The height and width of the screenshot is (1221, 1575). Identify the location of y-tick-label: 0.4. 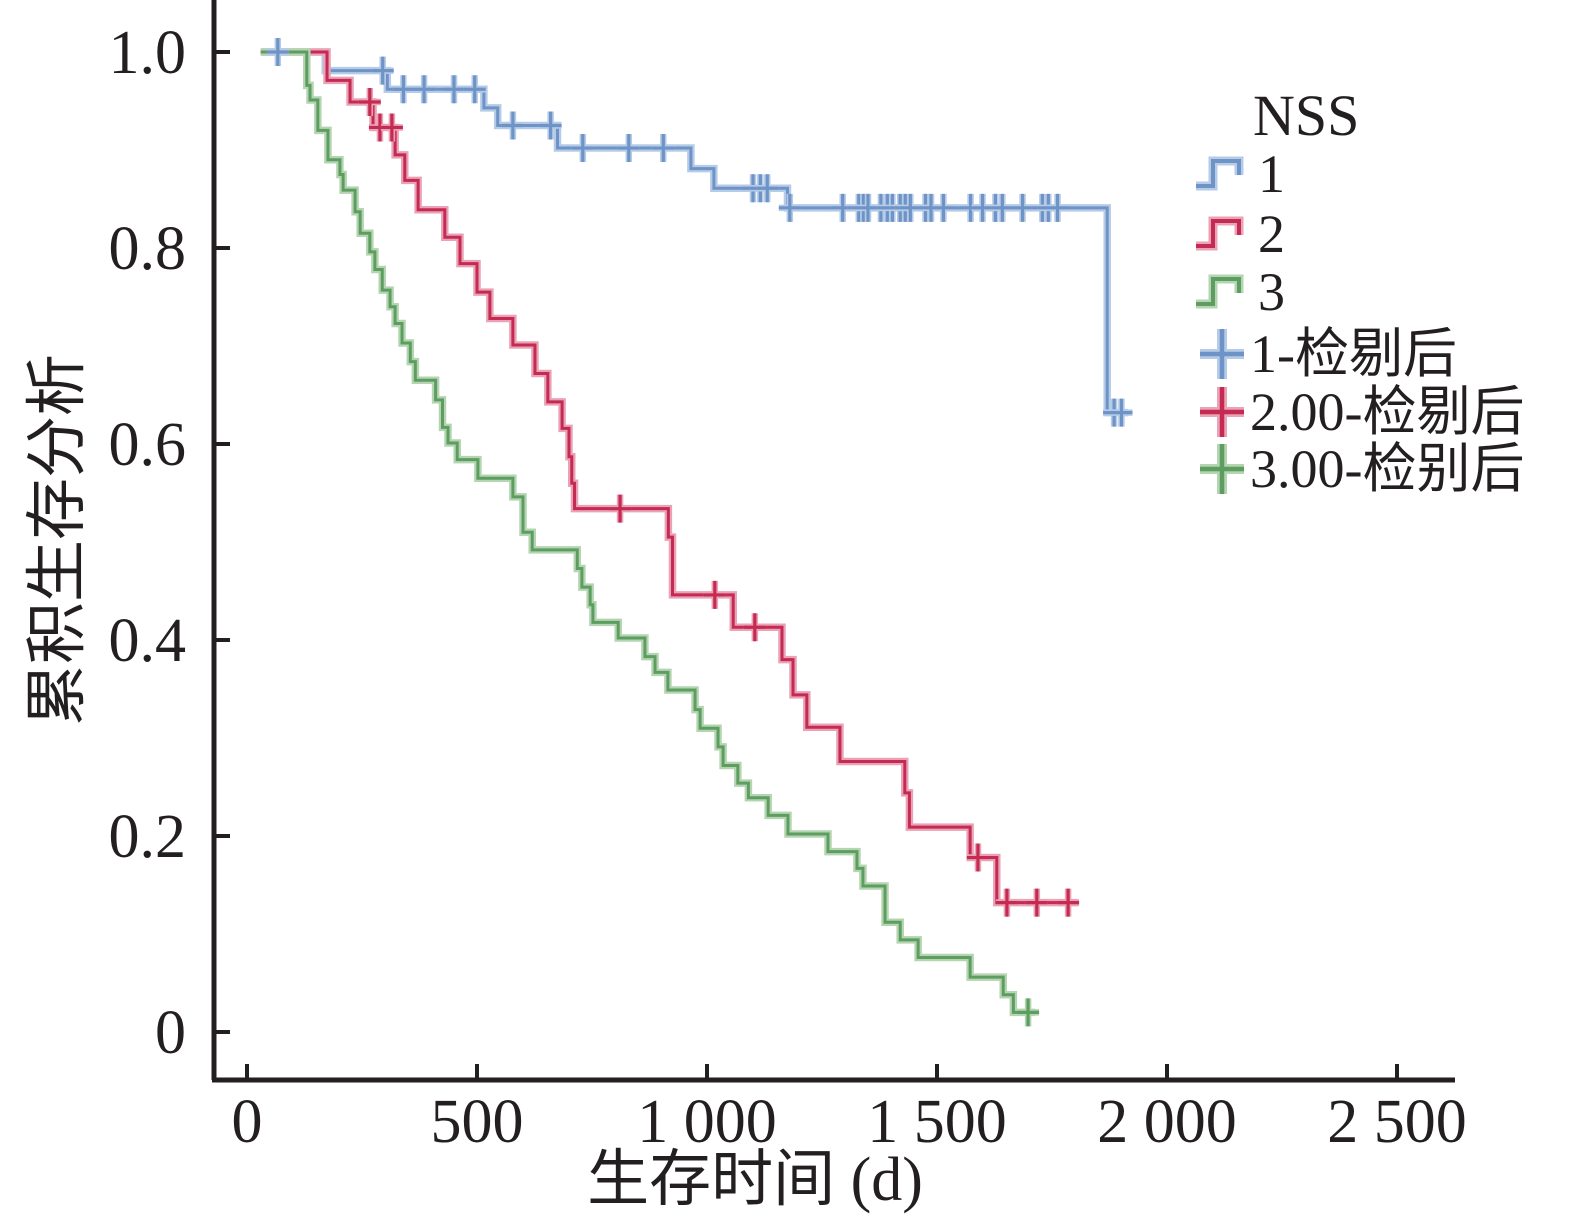
(148, 641).